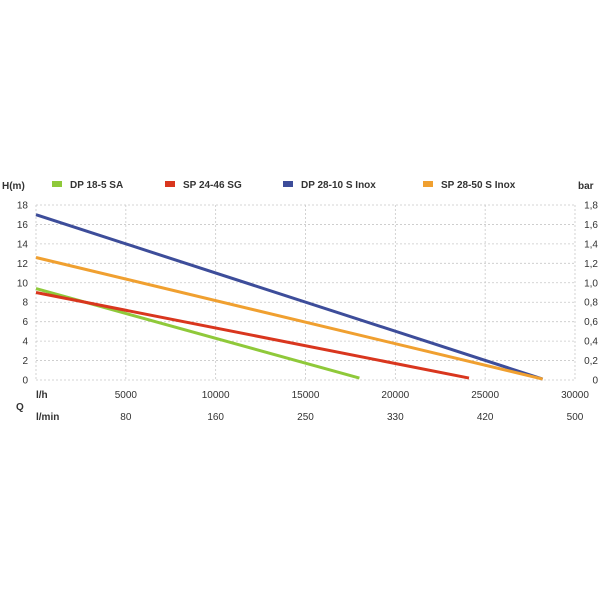  What do you see at coordinates (20, 407) in the screenshot?
I see `q-label: Q` at bounding box center [20, 407].